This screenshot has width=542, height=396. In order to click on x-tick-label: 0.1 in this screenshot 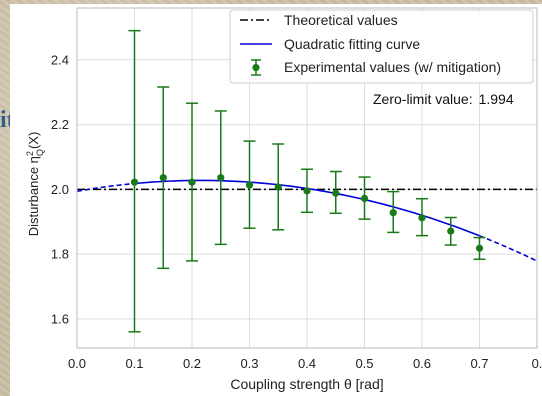, I will do `click(134, 363)`.